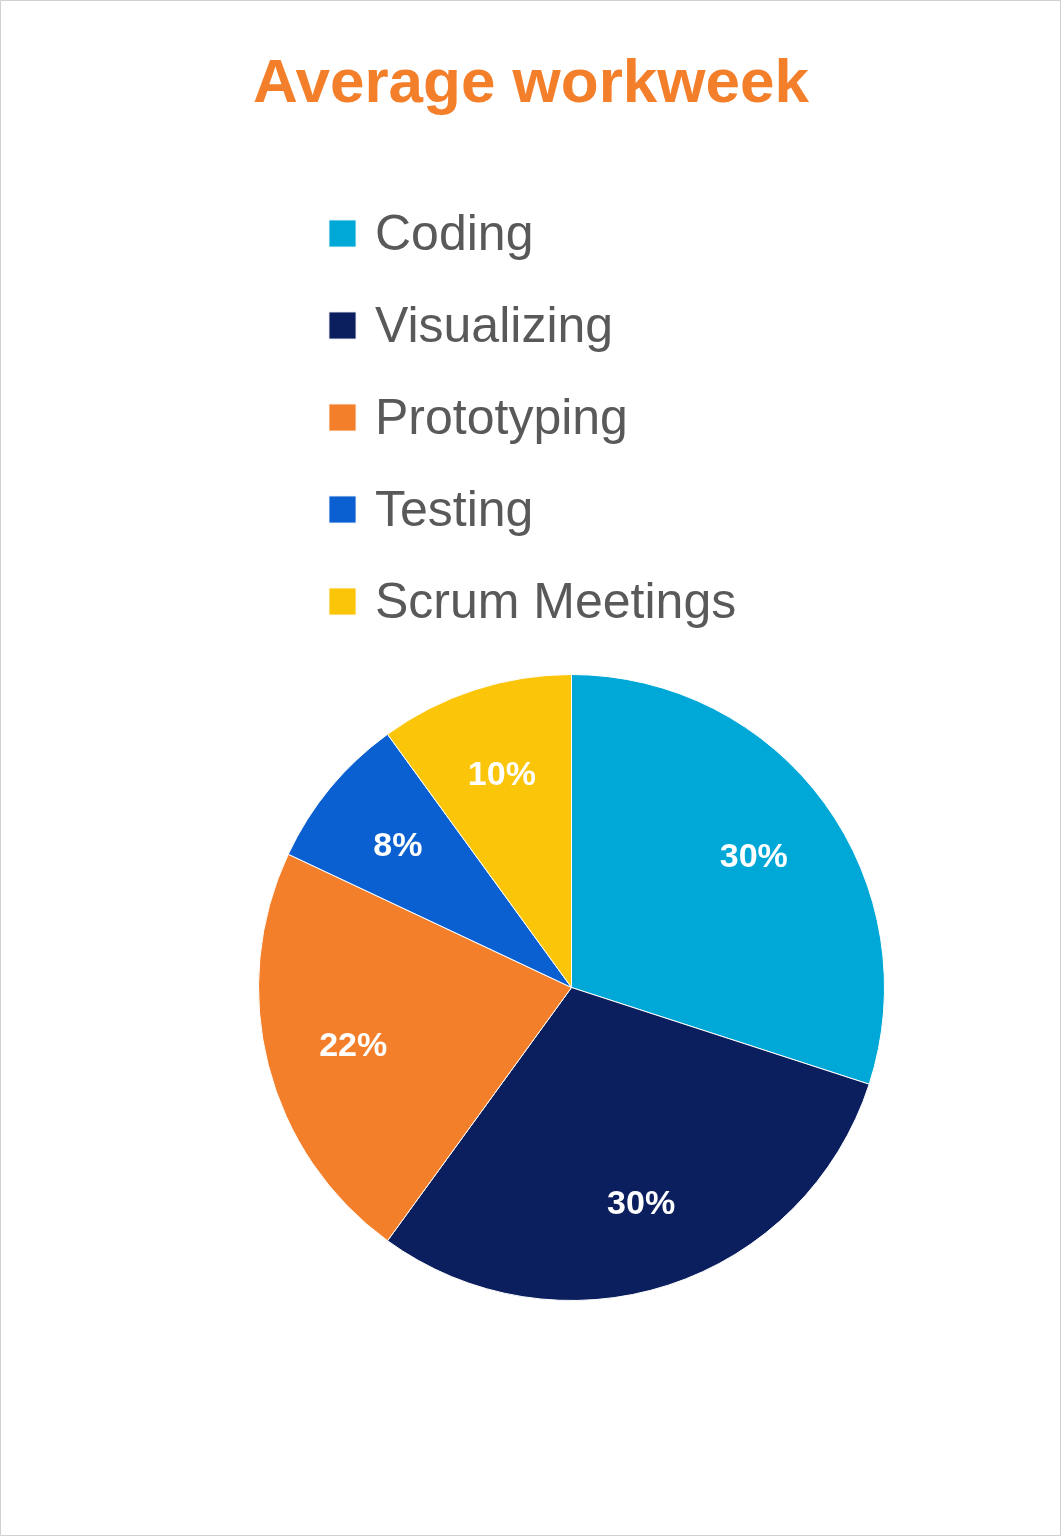 The image size is (1061, 1536). Describe the element at coordinates (494, 325) in the screenshot. I see `legend-label: Visualizing` at that location.